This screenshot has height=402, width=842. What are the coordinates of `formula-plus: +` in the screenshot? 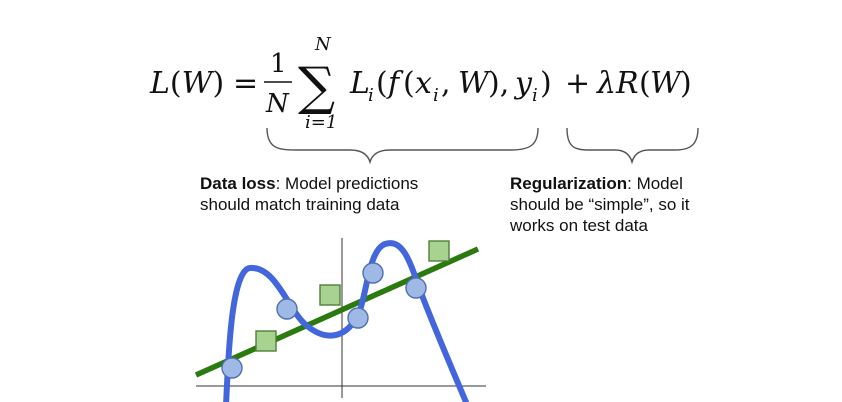 It's located at (577, 83).